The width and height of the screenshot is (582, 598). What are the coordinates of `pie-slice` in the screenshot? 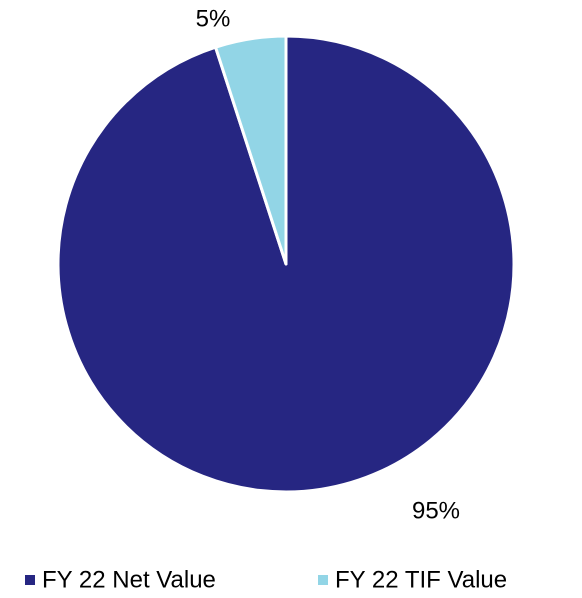 It's located at (251, 150).